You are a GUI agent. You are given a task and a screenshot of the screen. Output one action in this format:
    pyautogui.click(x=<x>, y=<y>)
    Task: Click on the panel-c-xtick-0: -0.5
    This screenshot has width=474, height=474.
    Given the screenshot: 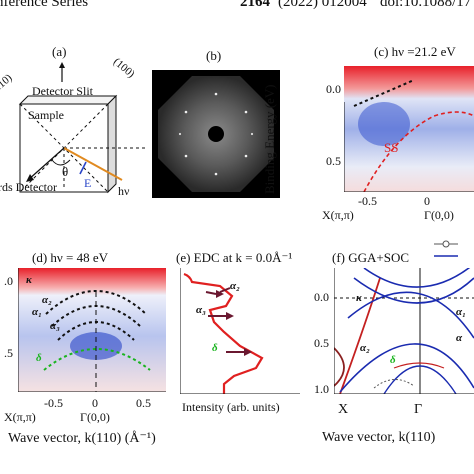 What is the action you would take?
    pyautogui.click(x=367, y=201)
    